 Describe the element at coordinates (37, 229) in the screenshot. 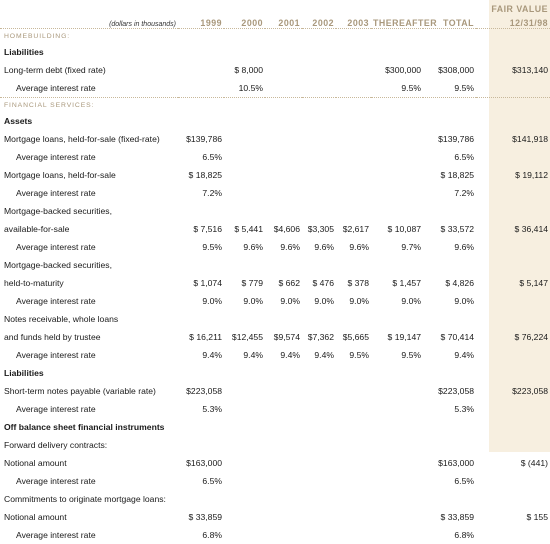

I see `row-label: available-for-sale` at that location.